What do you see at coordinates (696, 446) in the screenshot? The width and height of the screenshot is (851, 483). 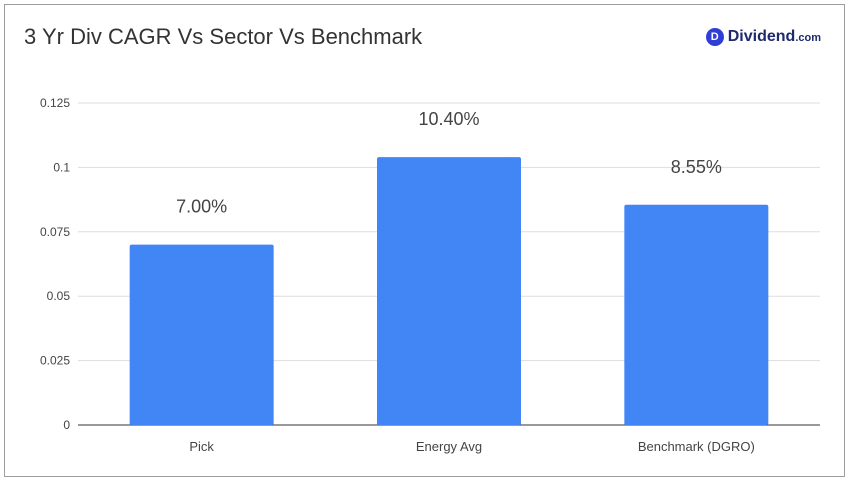 I see `x-tick-label: Benchmark (DGRO)` at bounding box center [696, 446].